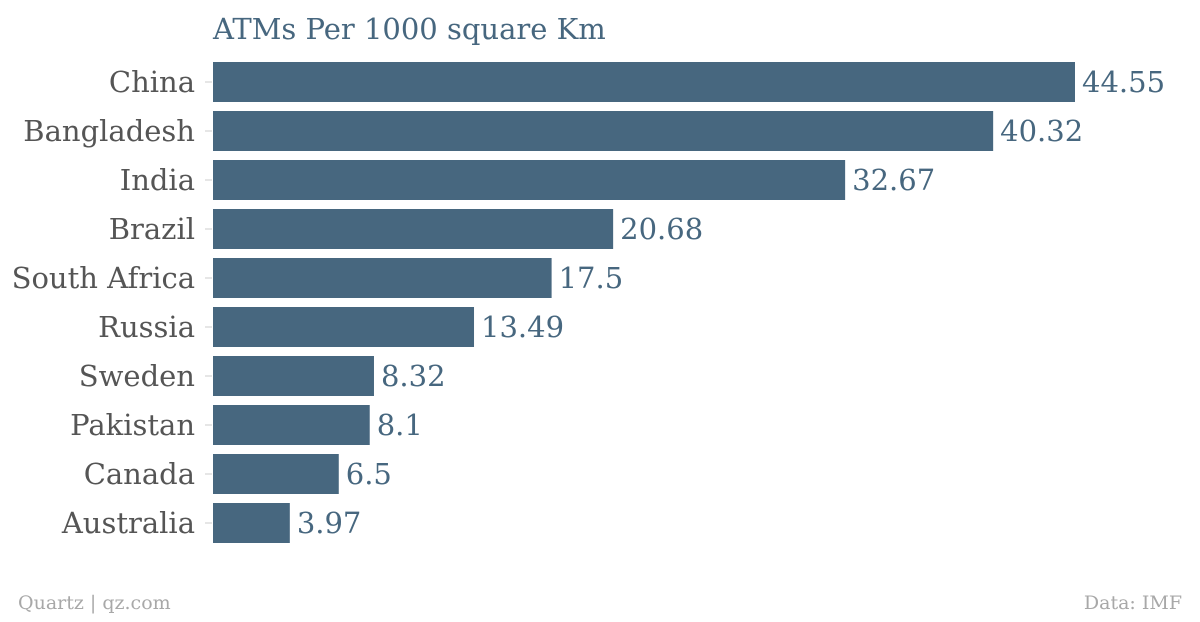 This screenshot has width=1200, height=622. Describe the element at coordinates (409, 29) in the screenshot. I see `chart-title: ATMs Per 1000 square Km` at that location.